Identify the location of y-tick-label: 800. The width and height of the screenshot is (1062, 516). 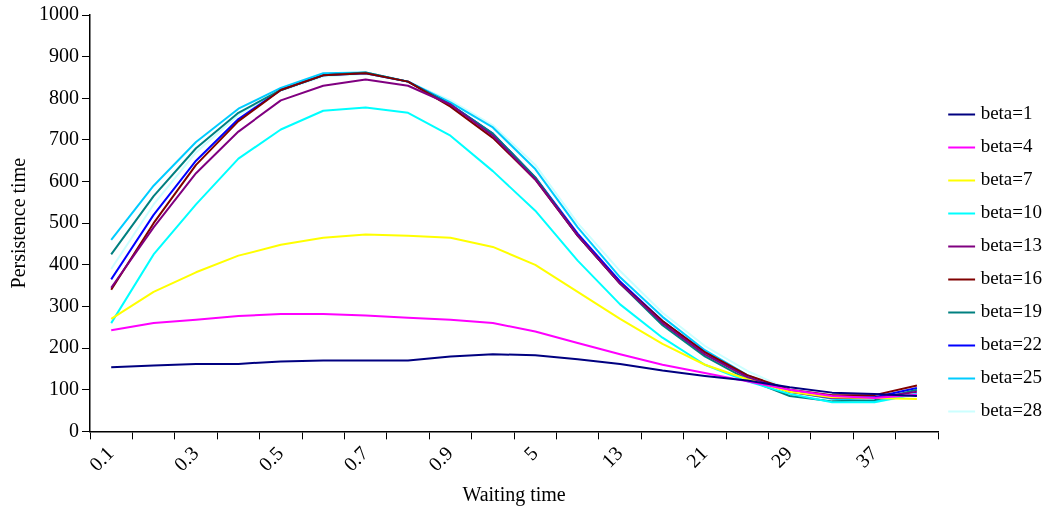
(64, 96).